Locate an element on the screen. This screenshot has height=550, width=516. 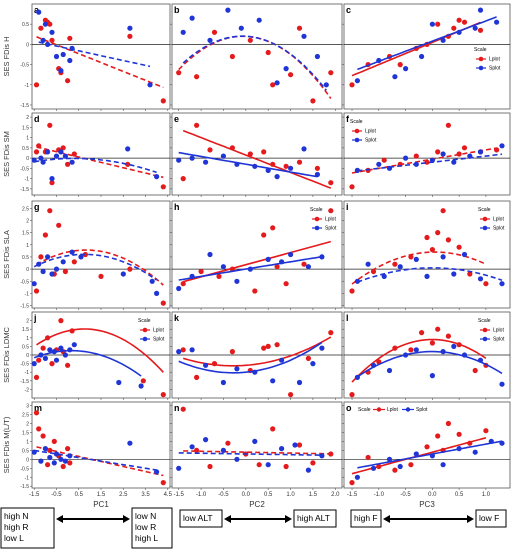
y-tick-label: -0.5 is located at coordinates (24, 469).